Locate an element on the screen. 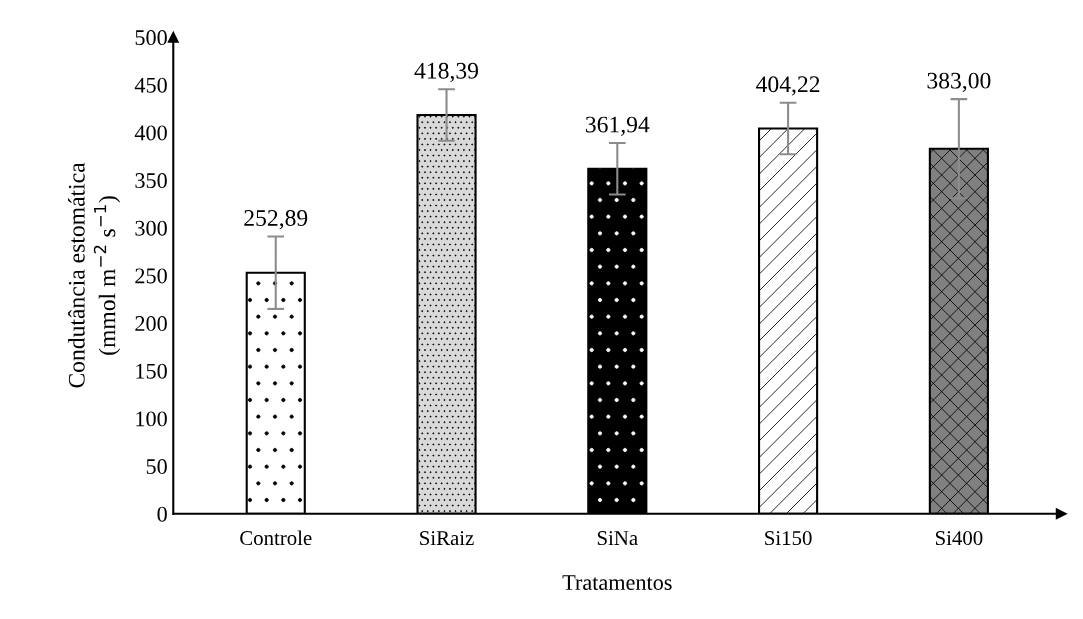 This screenshot has height=619, width=1083. y-tick-label: 100 is located at coordinates (151, 419).